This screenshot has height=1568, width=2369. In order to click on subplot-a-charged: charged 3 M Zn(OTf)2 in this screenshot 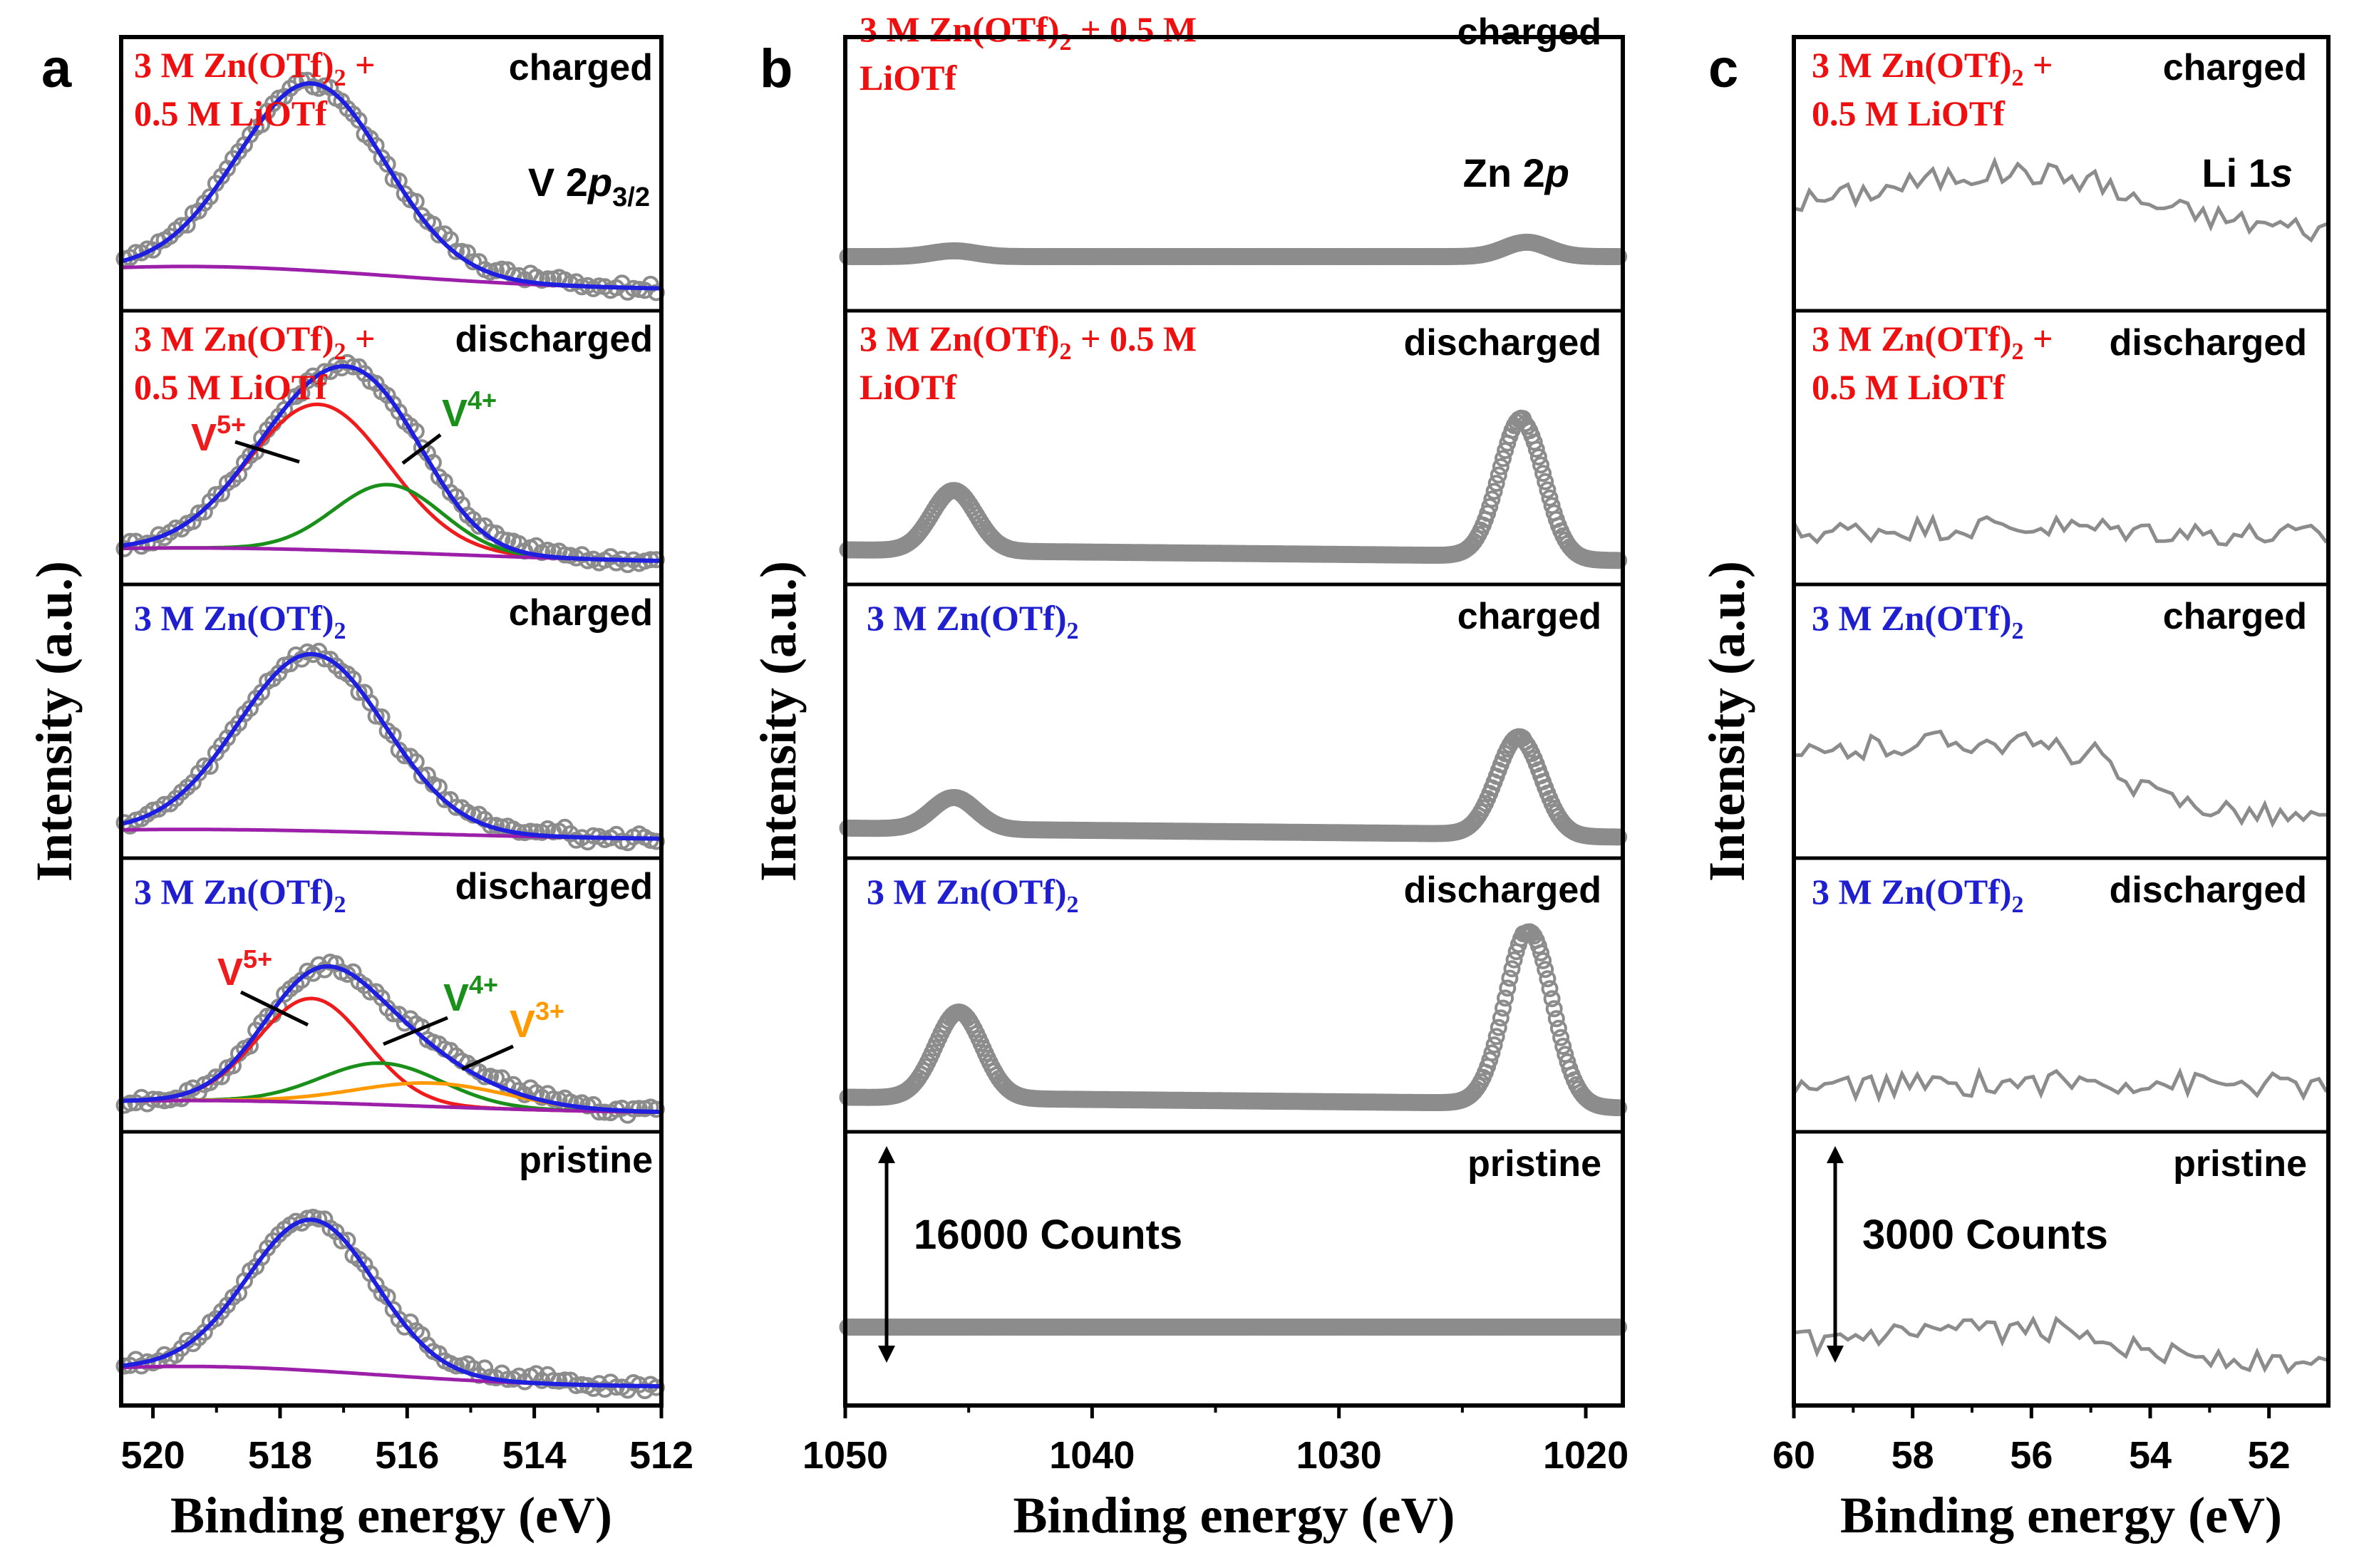, I will do `click(390, 722)`.